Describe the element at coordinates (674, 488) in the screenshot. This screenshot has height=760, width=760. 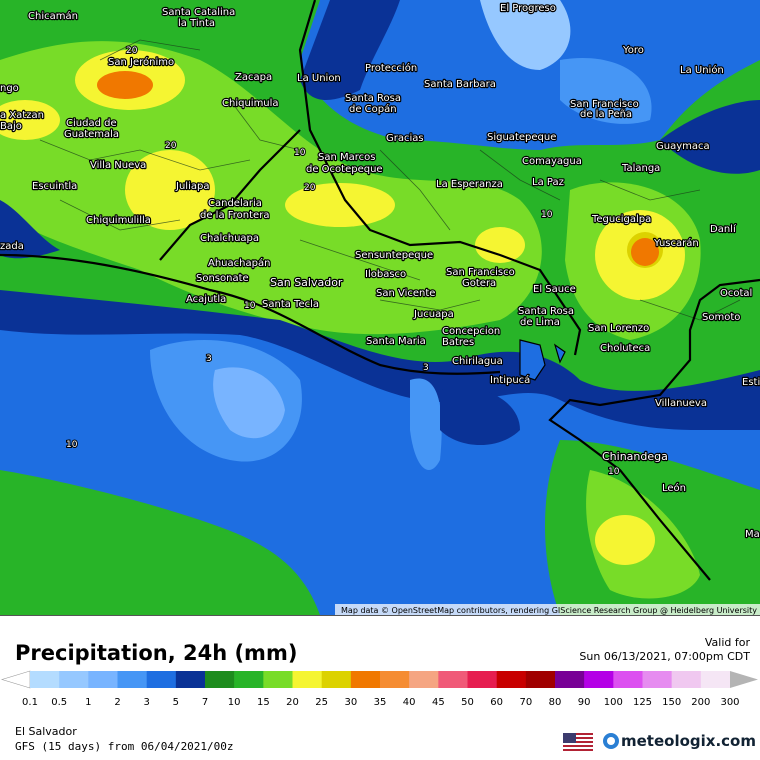
I see `city-label: León` at that location.